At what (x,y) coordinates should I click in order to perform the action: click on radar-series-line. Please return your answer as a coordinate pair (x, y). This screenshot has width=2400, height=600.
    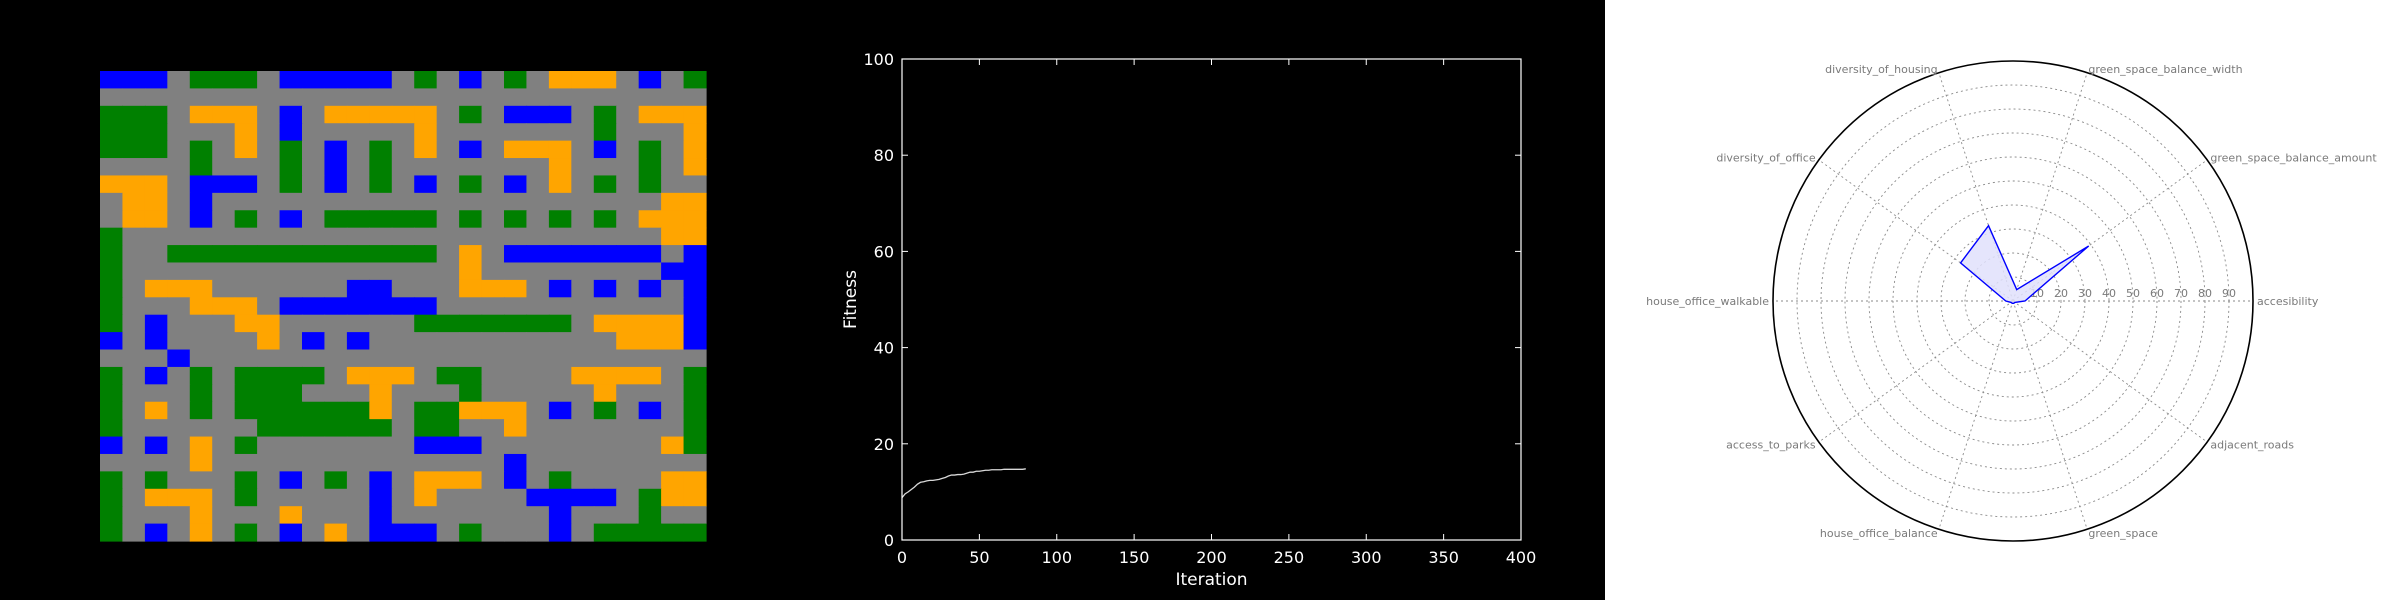
    Looking at the image, I should click on (2024, 264).